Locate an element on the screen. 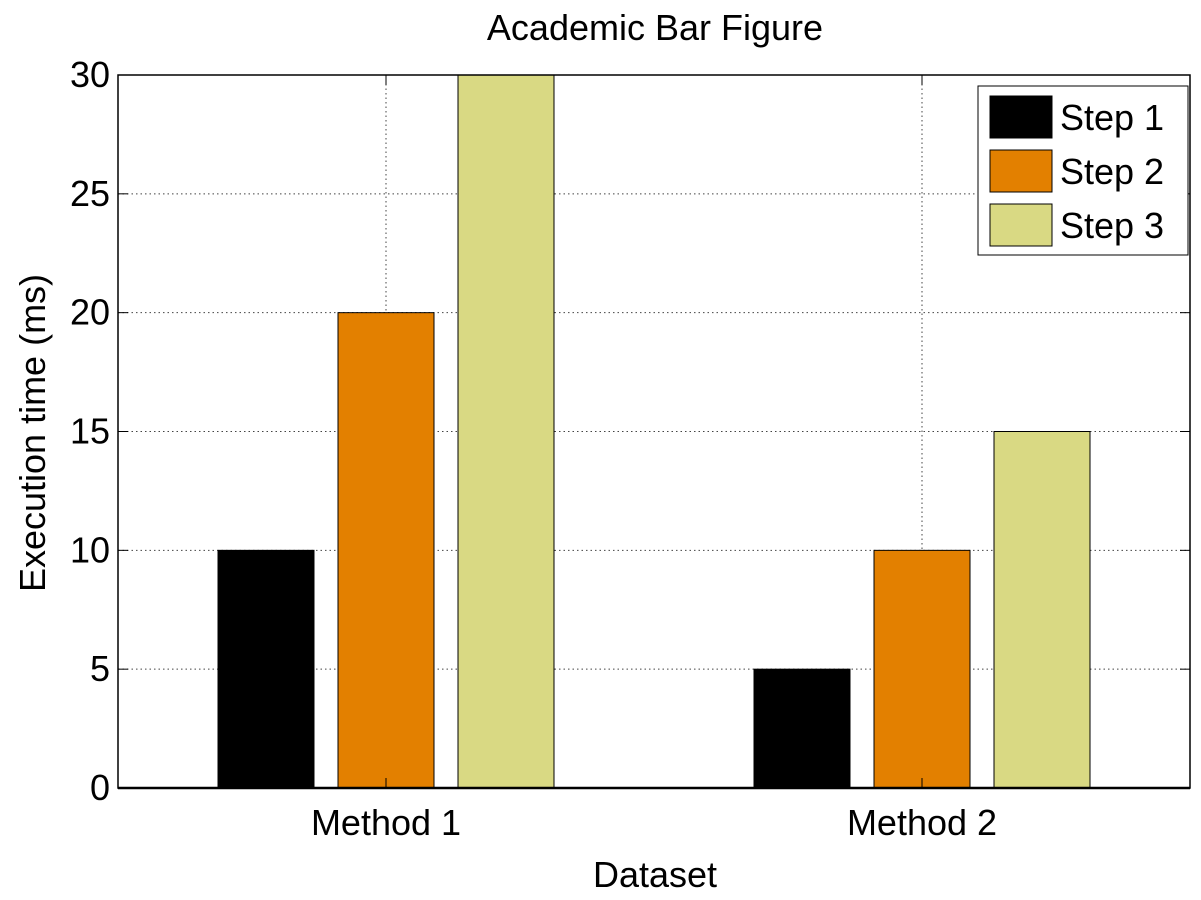  y-tick-label: 15 is located at coordinates (90, 431).